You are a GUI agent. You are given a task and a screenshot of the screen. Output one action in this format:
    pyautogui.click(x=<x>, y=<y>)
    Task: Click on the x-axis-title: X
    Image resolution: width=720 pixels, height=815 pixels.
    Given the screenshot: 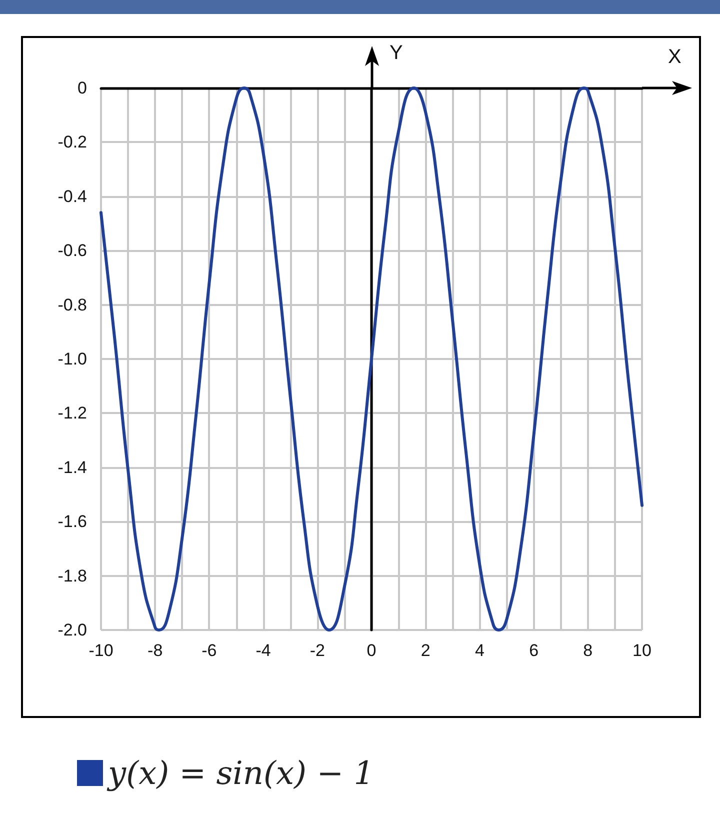 What is the action you would take?
    pyautogui.click(x=675, y=57)
    